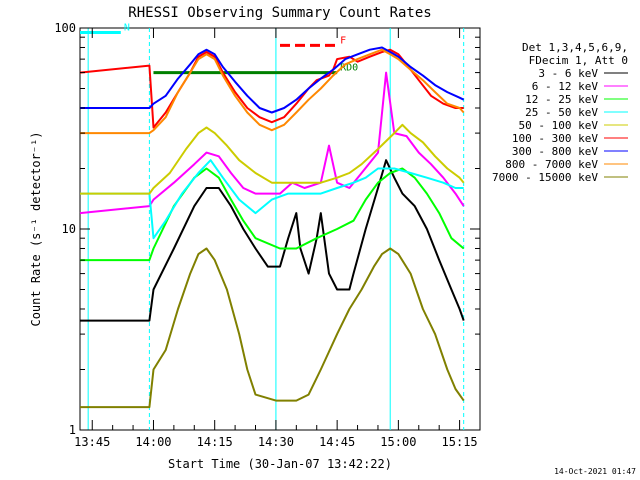  What do you see at coordinates (565, 86) in the screenshot?
I see `legend-label: 6 - 12 keV` at bounding box center [565, 86].